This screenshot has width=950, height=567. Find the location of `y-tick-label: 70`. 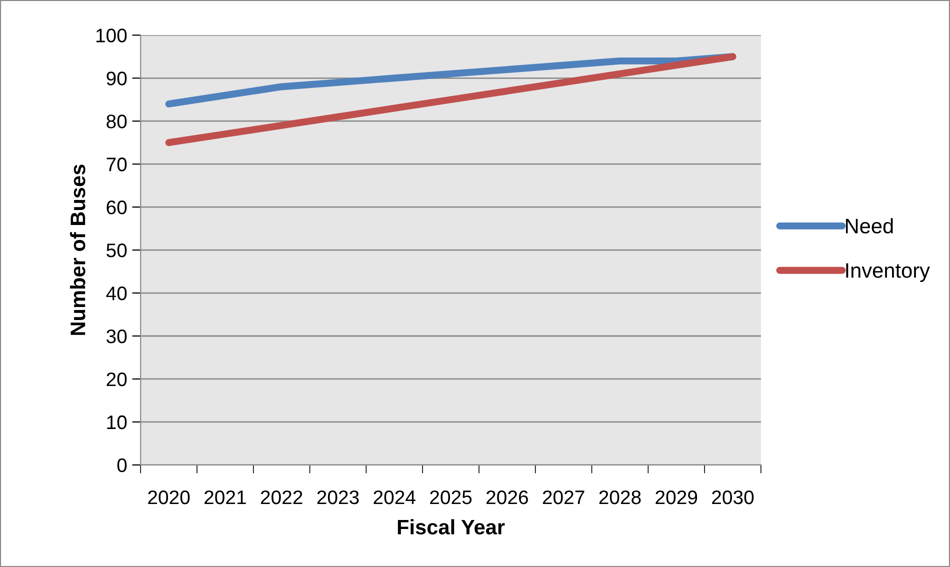

y-tick-label: 70 is located at coordinates (116, 165).